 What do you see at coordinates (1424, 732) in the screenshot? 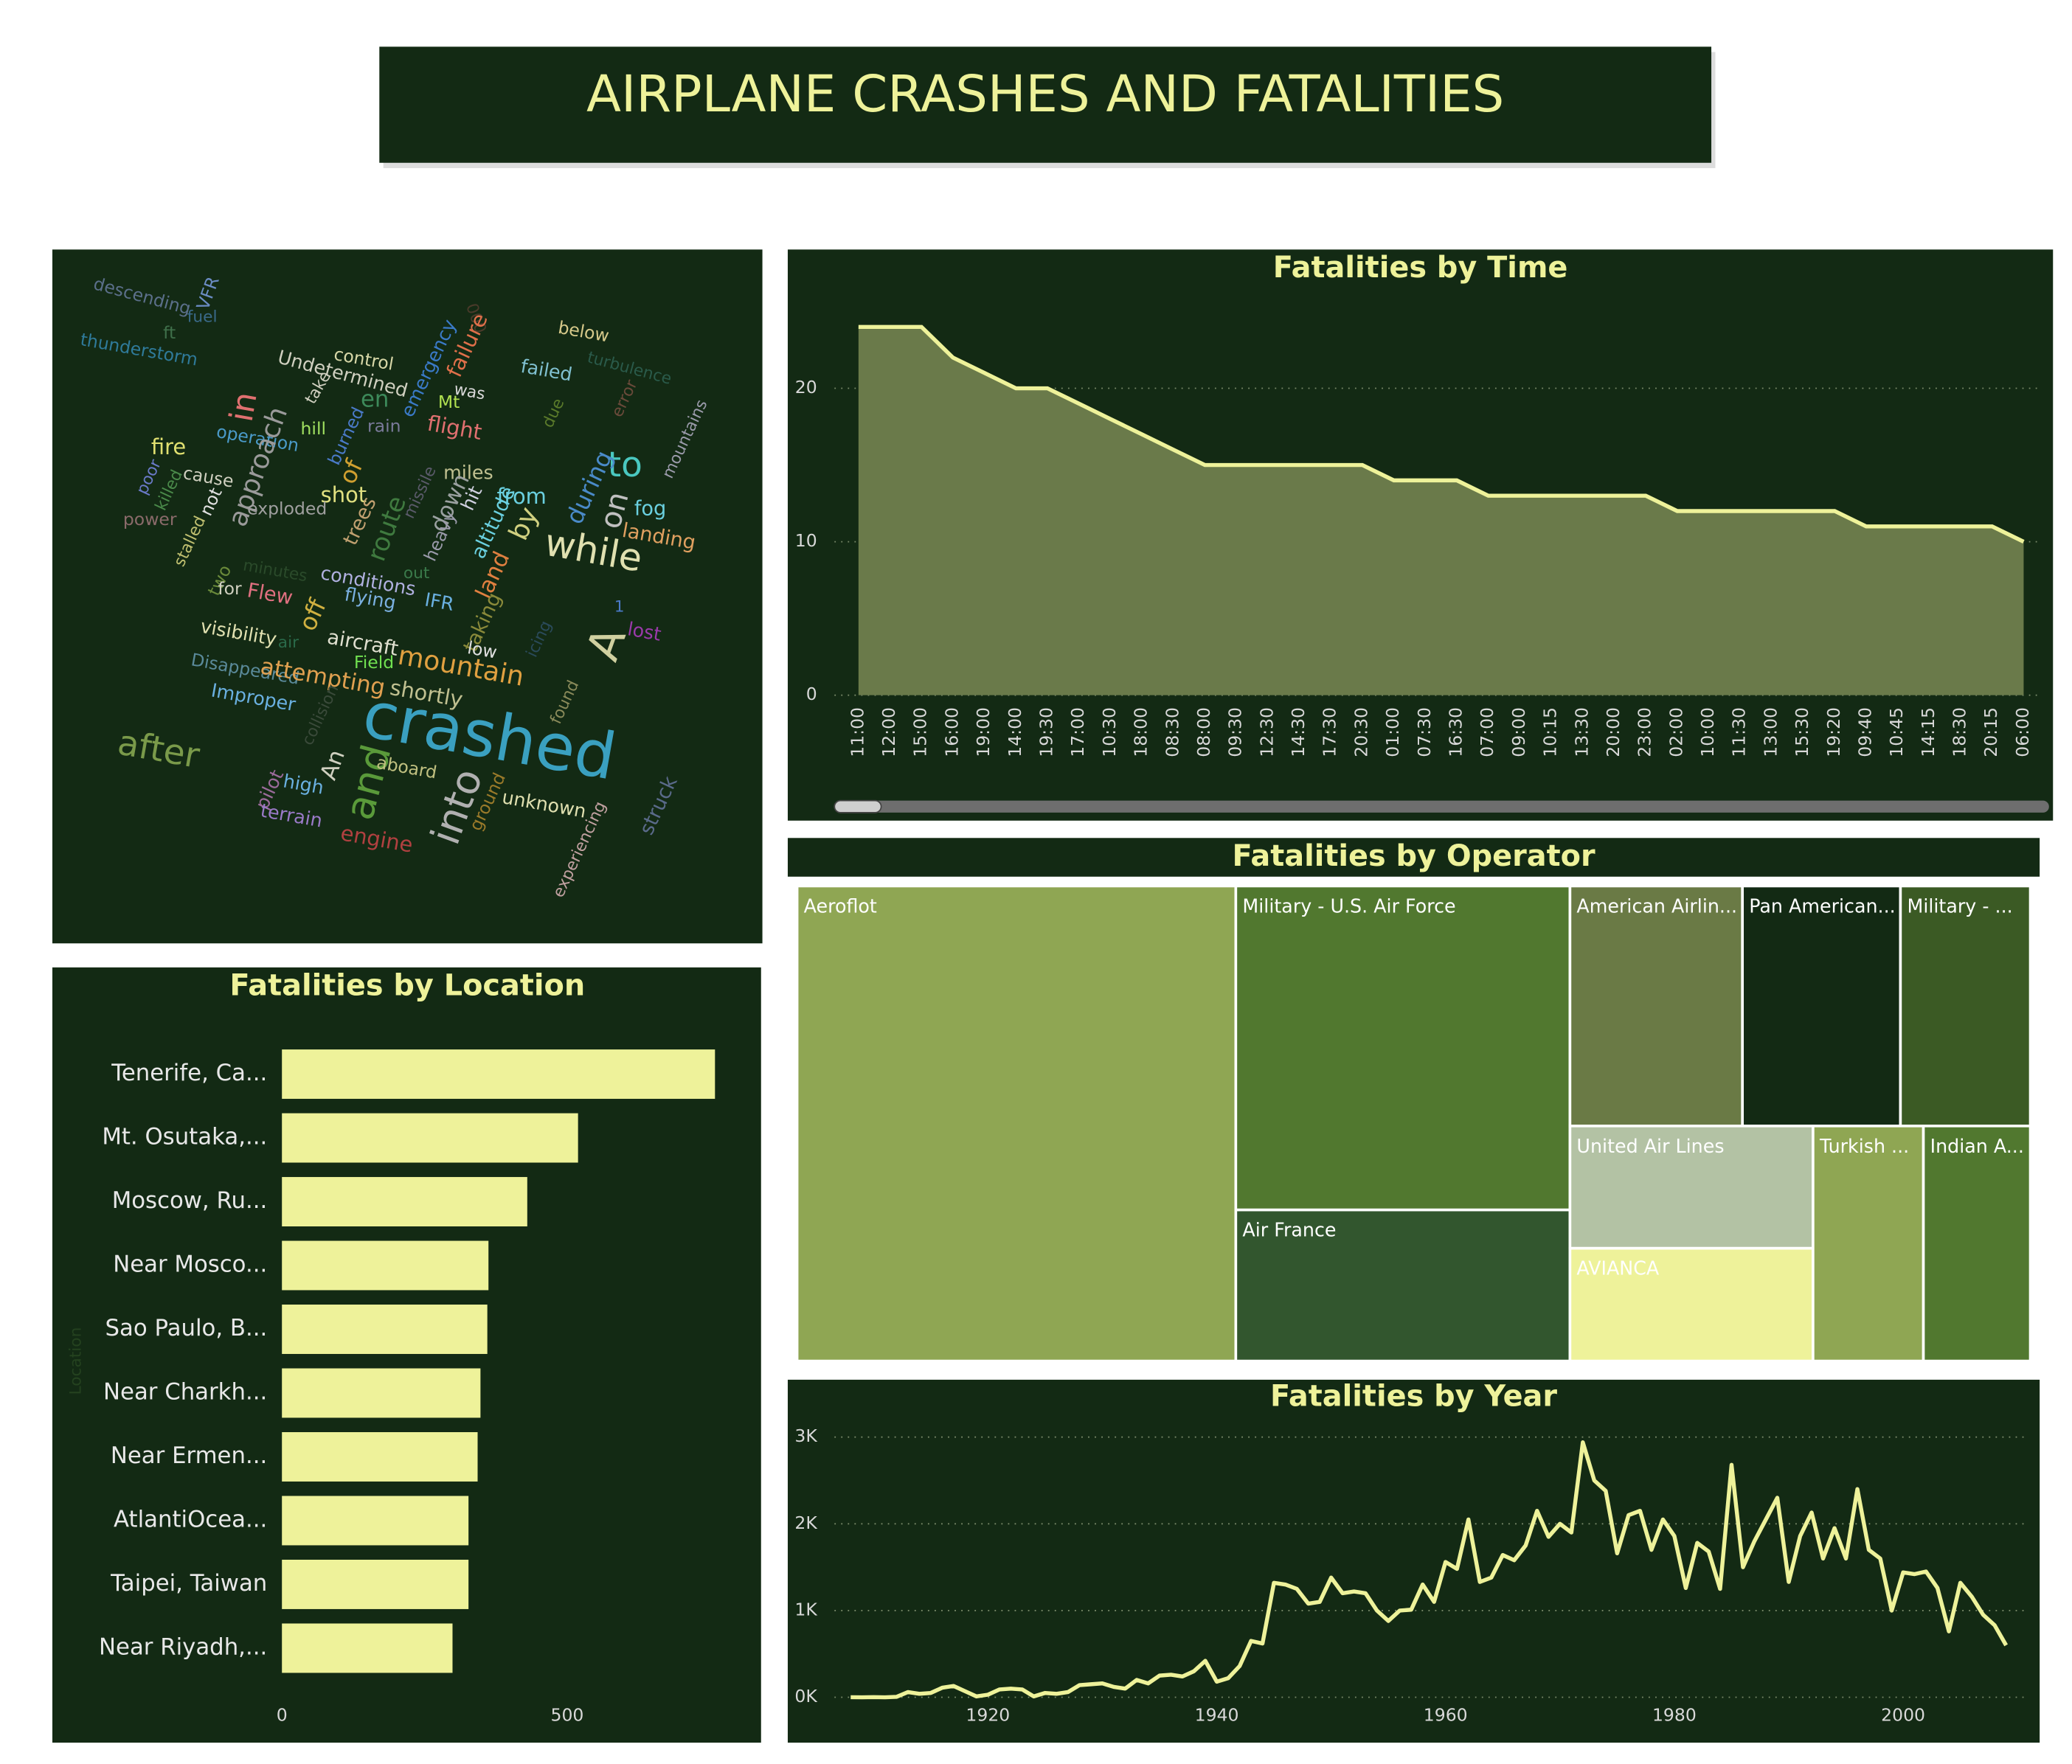
I see `x-tick-label: 07:30` at bounding box center [1424, 732].